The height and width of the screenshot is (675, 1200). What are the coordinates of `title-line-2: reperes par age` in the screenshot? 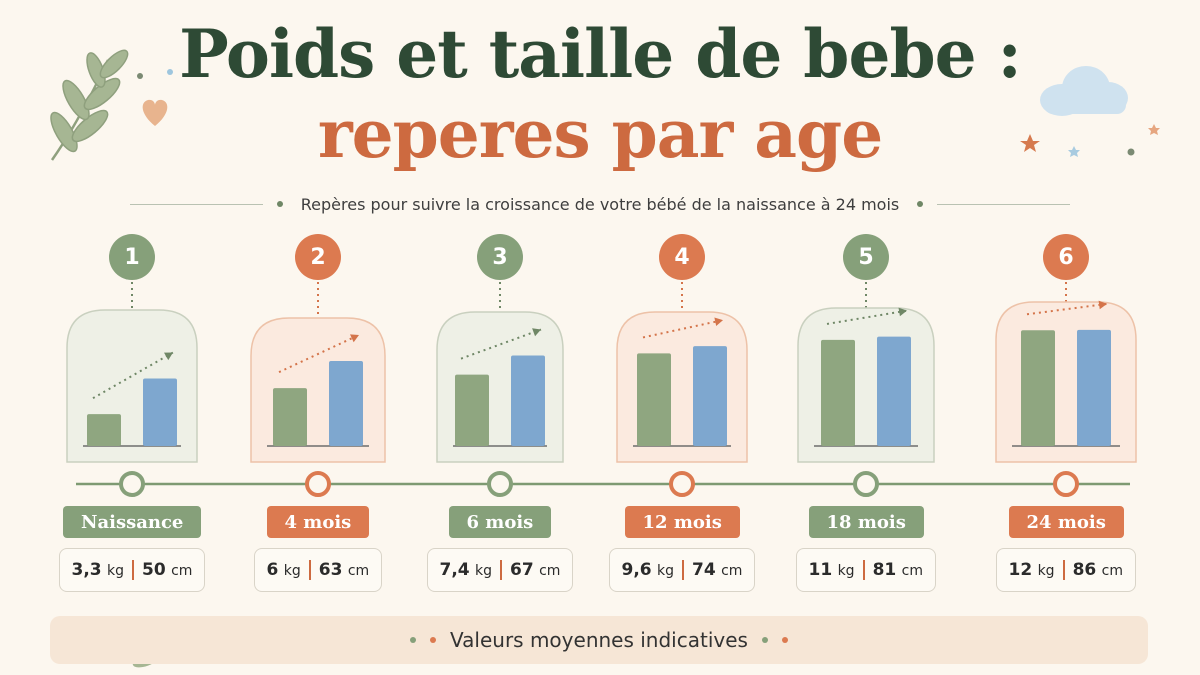 It's located at (600, 134).